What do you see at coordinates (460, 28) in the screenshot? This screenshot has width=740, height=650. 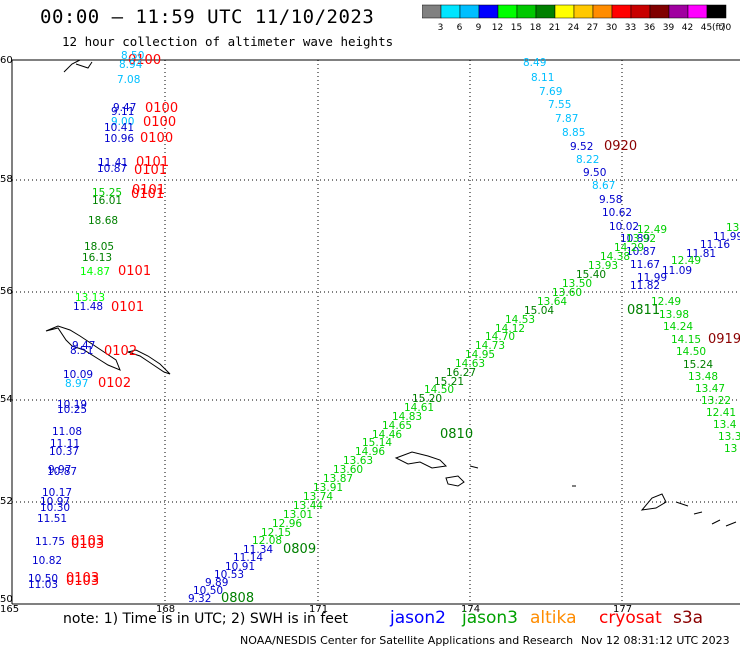 I see `scale-label: 6` at bounding box center [460, 28].